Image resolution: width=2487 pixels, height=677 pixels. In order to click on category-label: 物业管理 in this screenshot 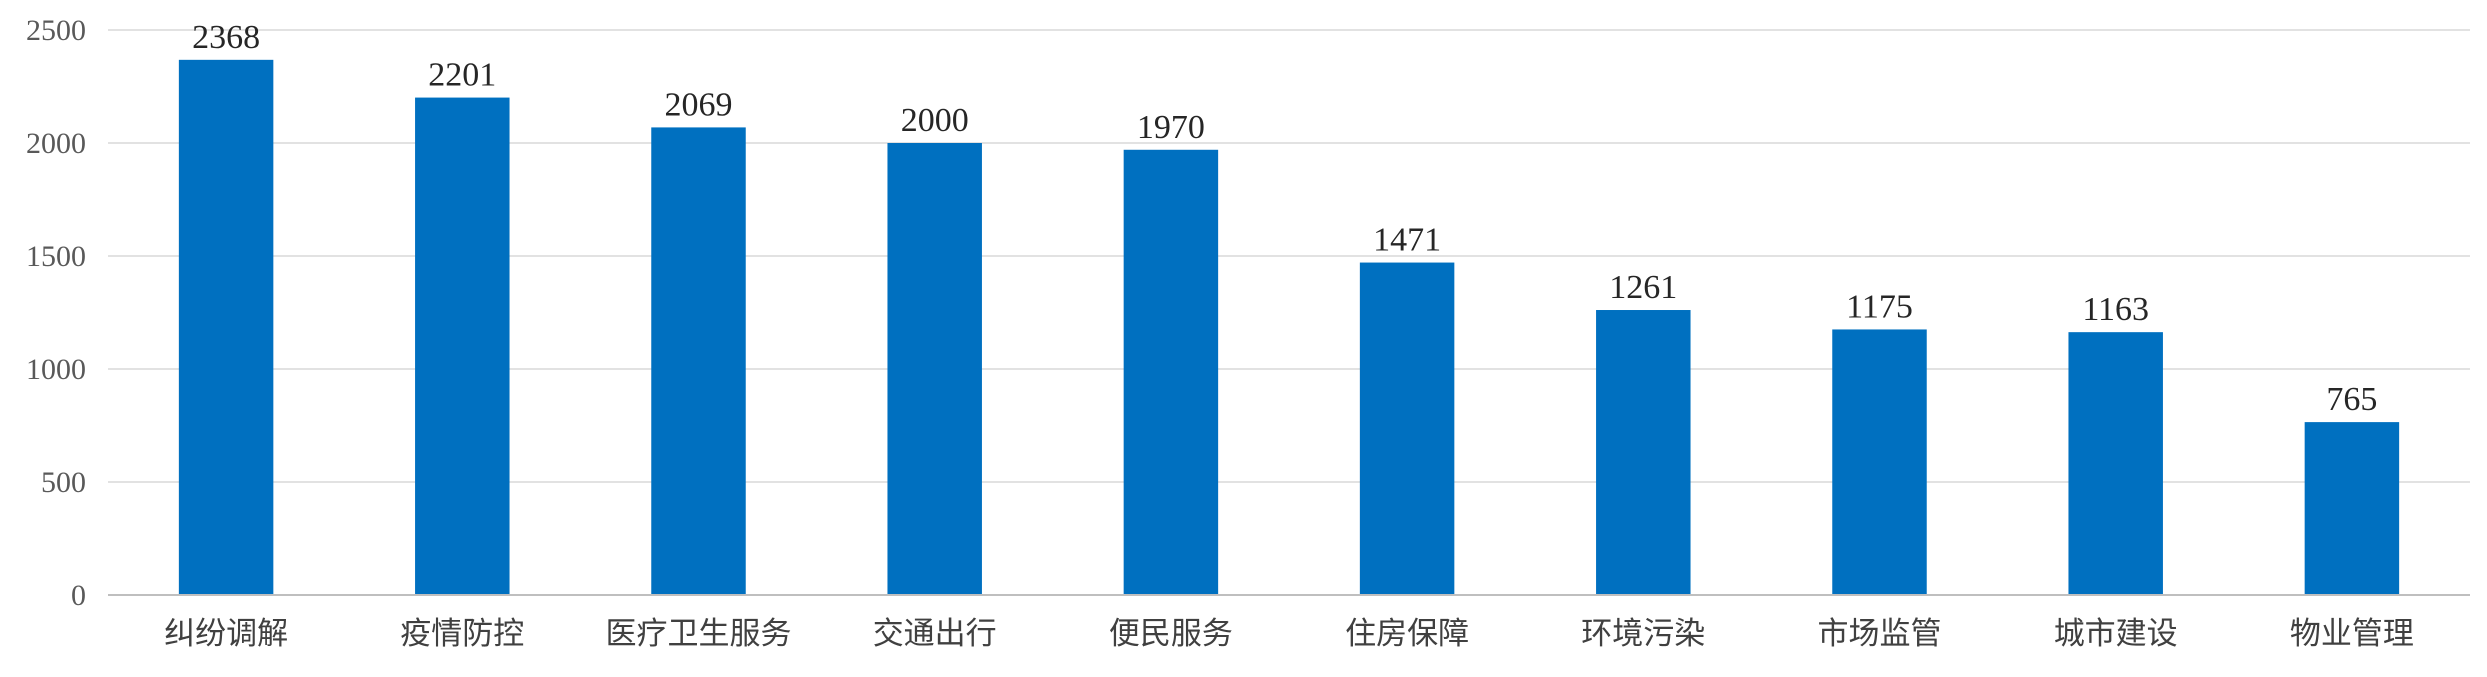, I will do `click(2352, 634)`.